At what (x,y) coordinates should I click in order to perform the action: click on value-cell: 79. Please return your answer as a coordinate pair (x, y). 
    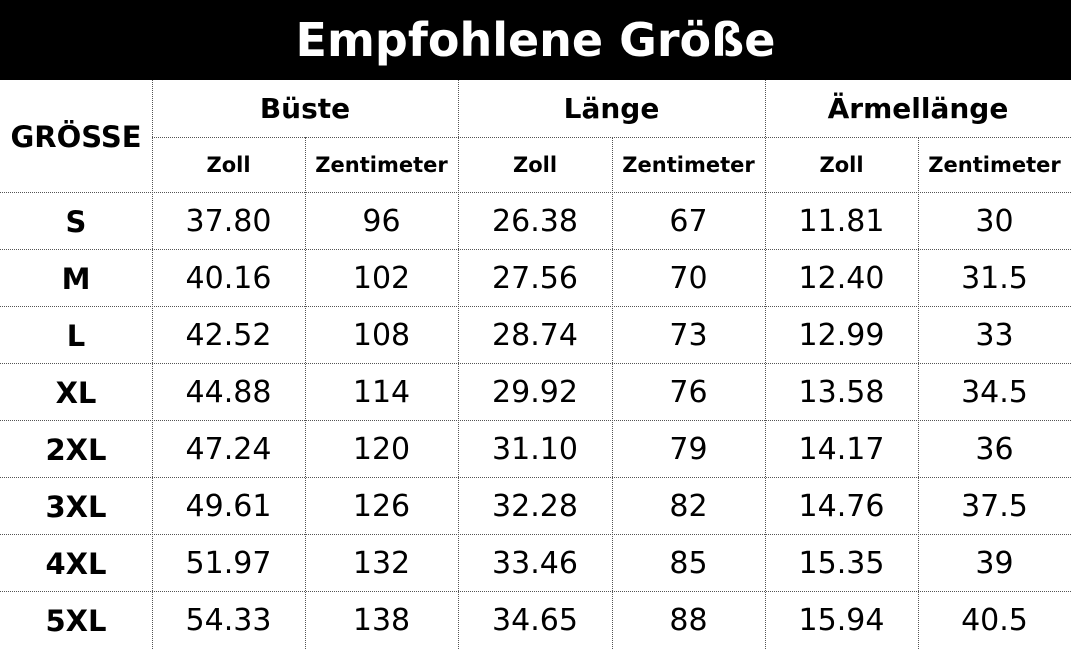
    Looking at the image, I should click on (688, 449).